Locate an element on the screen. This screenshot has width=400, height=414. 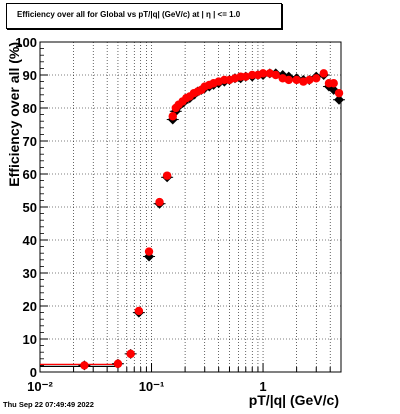
y-tick-label: 20 is located at coordinates (30, 306).